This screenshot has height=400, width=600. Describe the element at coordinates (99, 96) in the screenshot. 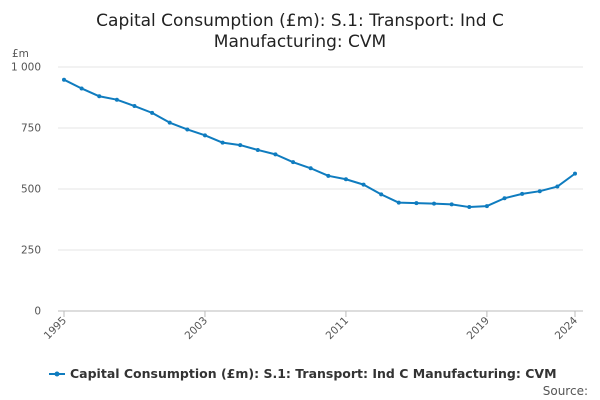

I see `data-point-1997` at that location.